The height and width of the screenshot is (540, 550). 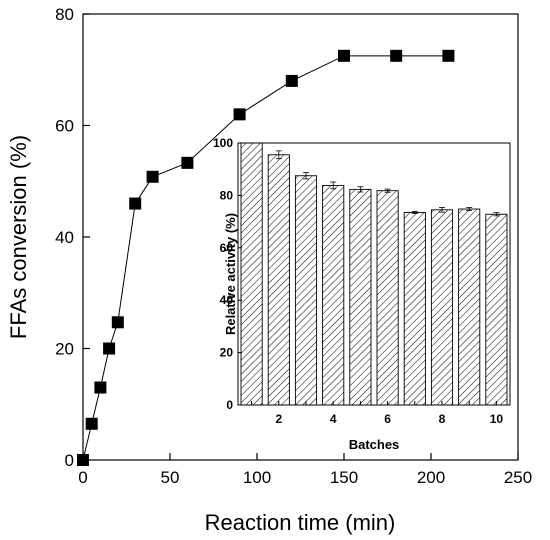 What do you see at coordinates (278, 419) in the screenshot?
I see `inset-x-tick-label: 2` at bounding box center [278, 419].